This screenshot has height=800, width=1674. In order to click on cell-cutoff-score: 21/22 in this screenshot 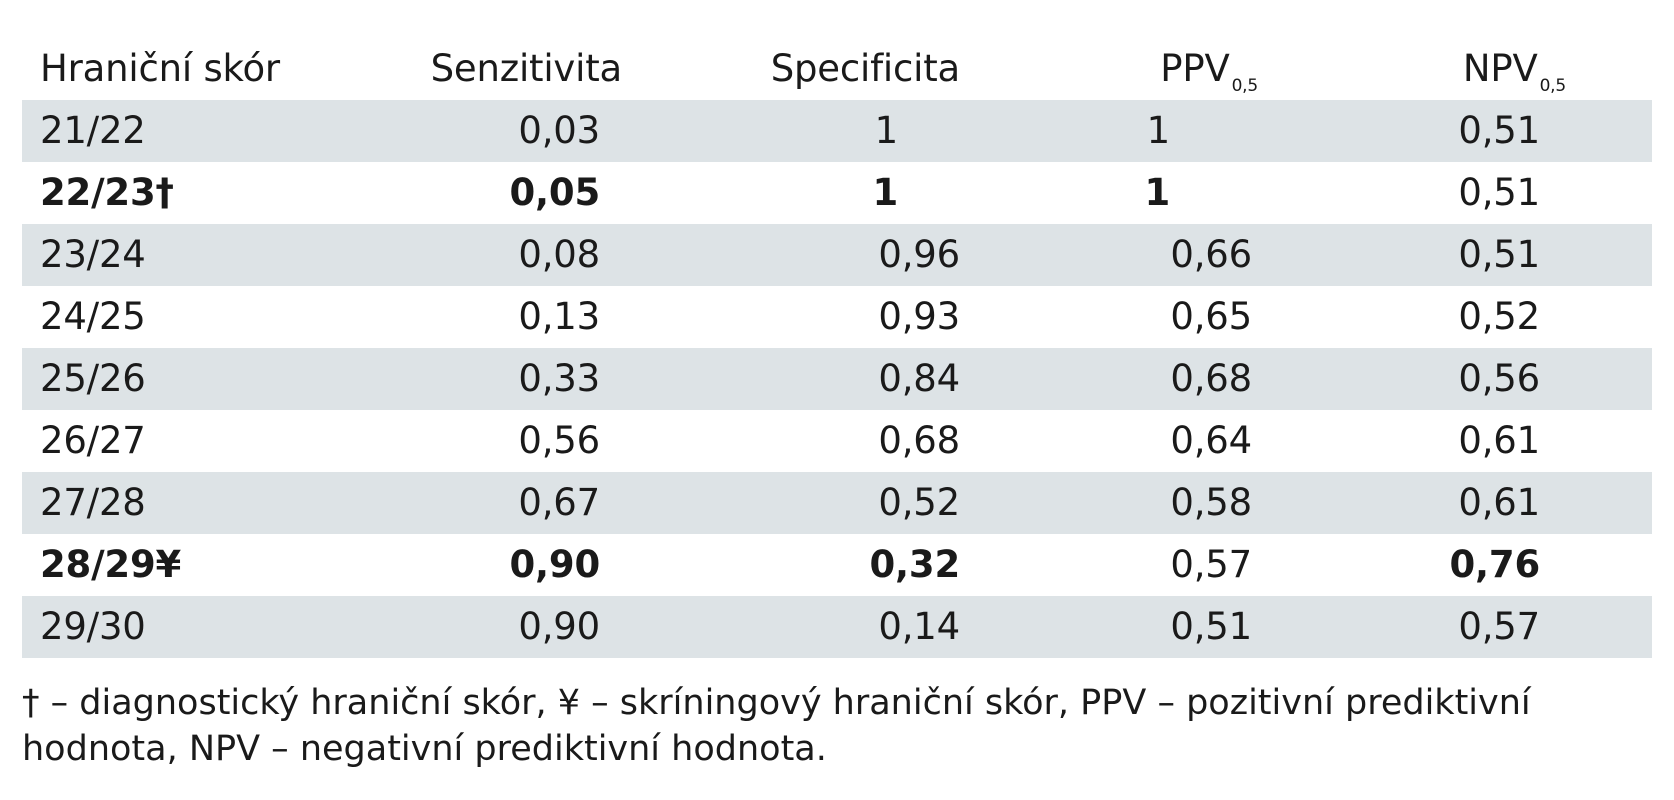, I will do `click(186, 131)`.